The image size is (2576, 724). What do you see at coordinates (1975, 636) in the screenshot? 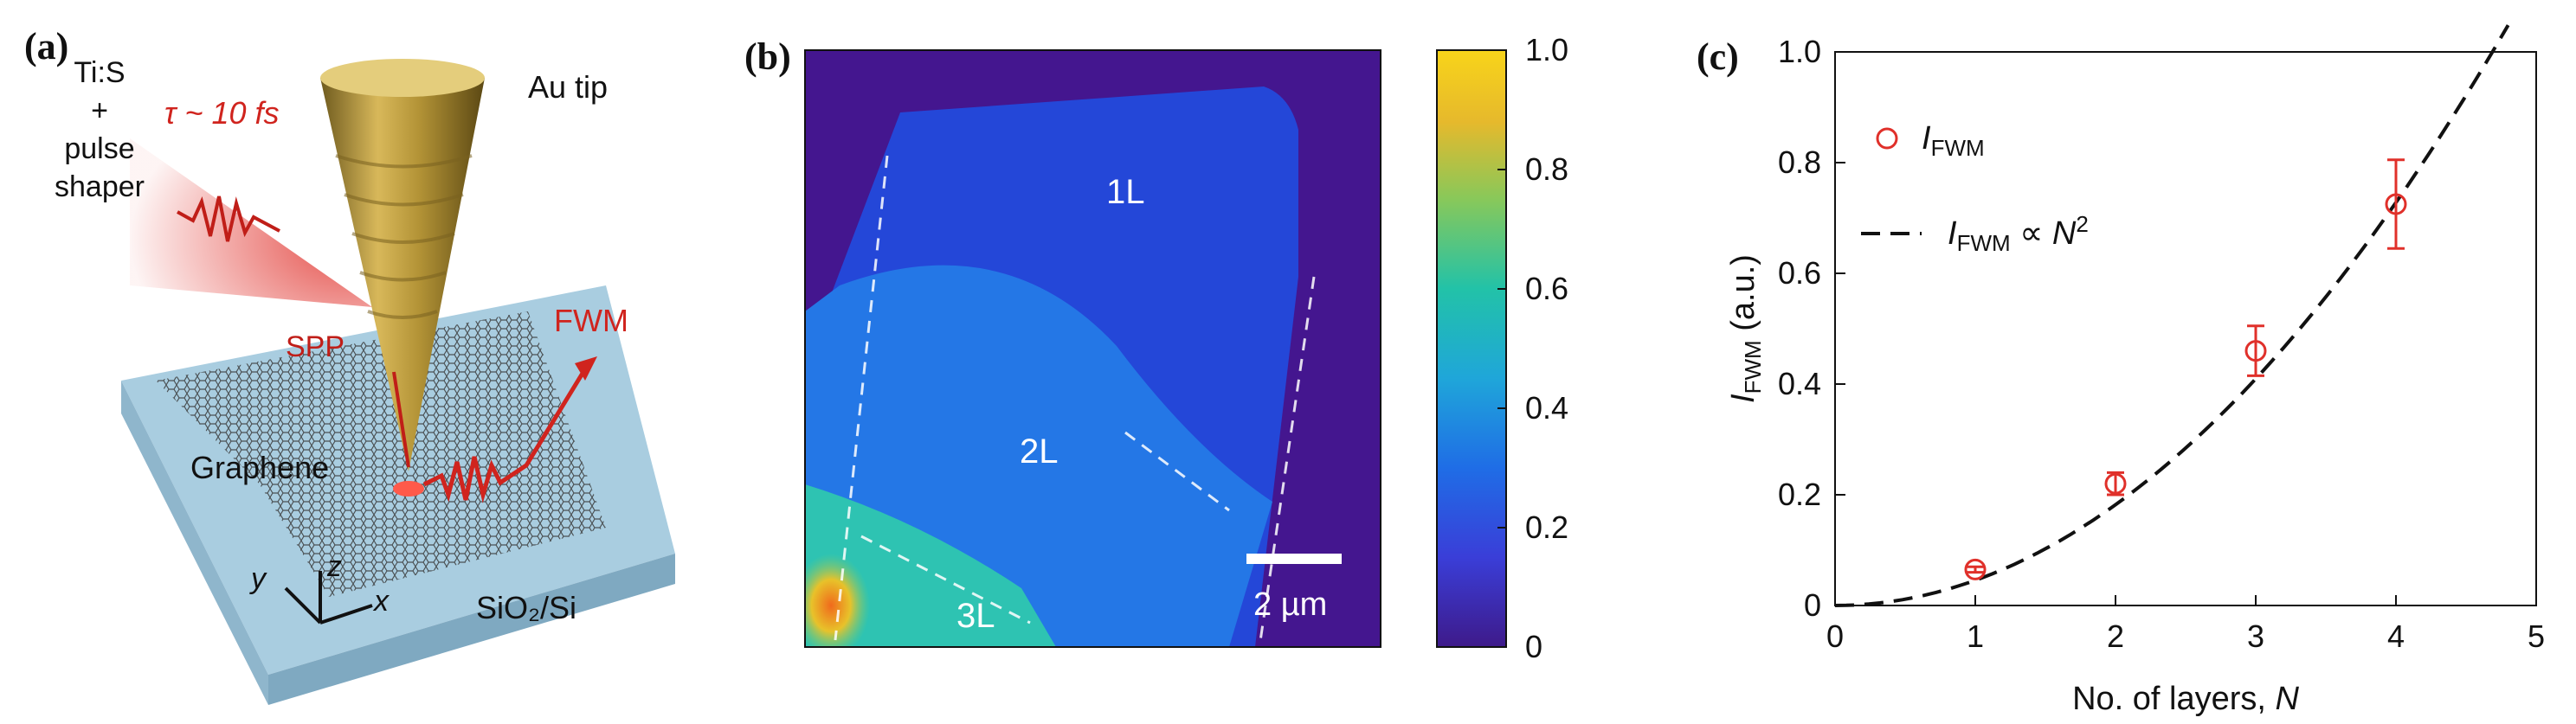
I see `x-tick-label: 1` at bounding box center [1975, 636].